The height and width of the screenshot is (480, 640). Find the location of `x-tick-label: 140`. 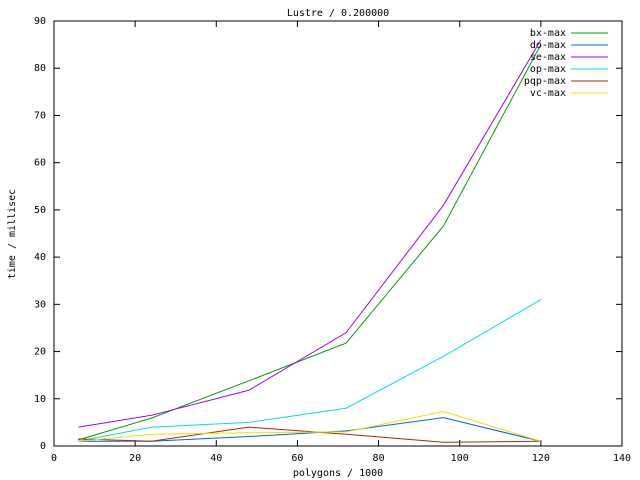

x-tick-label: 140 is located at coordinates (622, 458).